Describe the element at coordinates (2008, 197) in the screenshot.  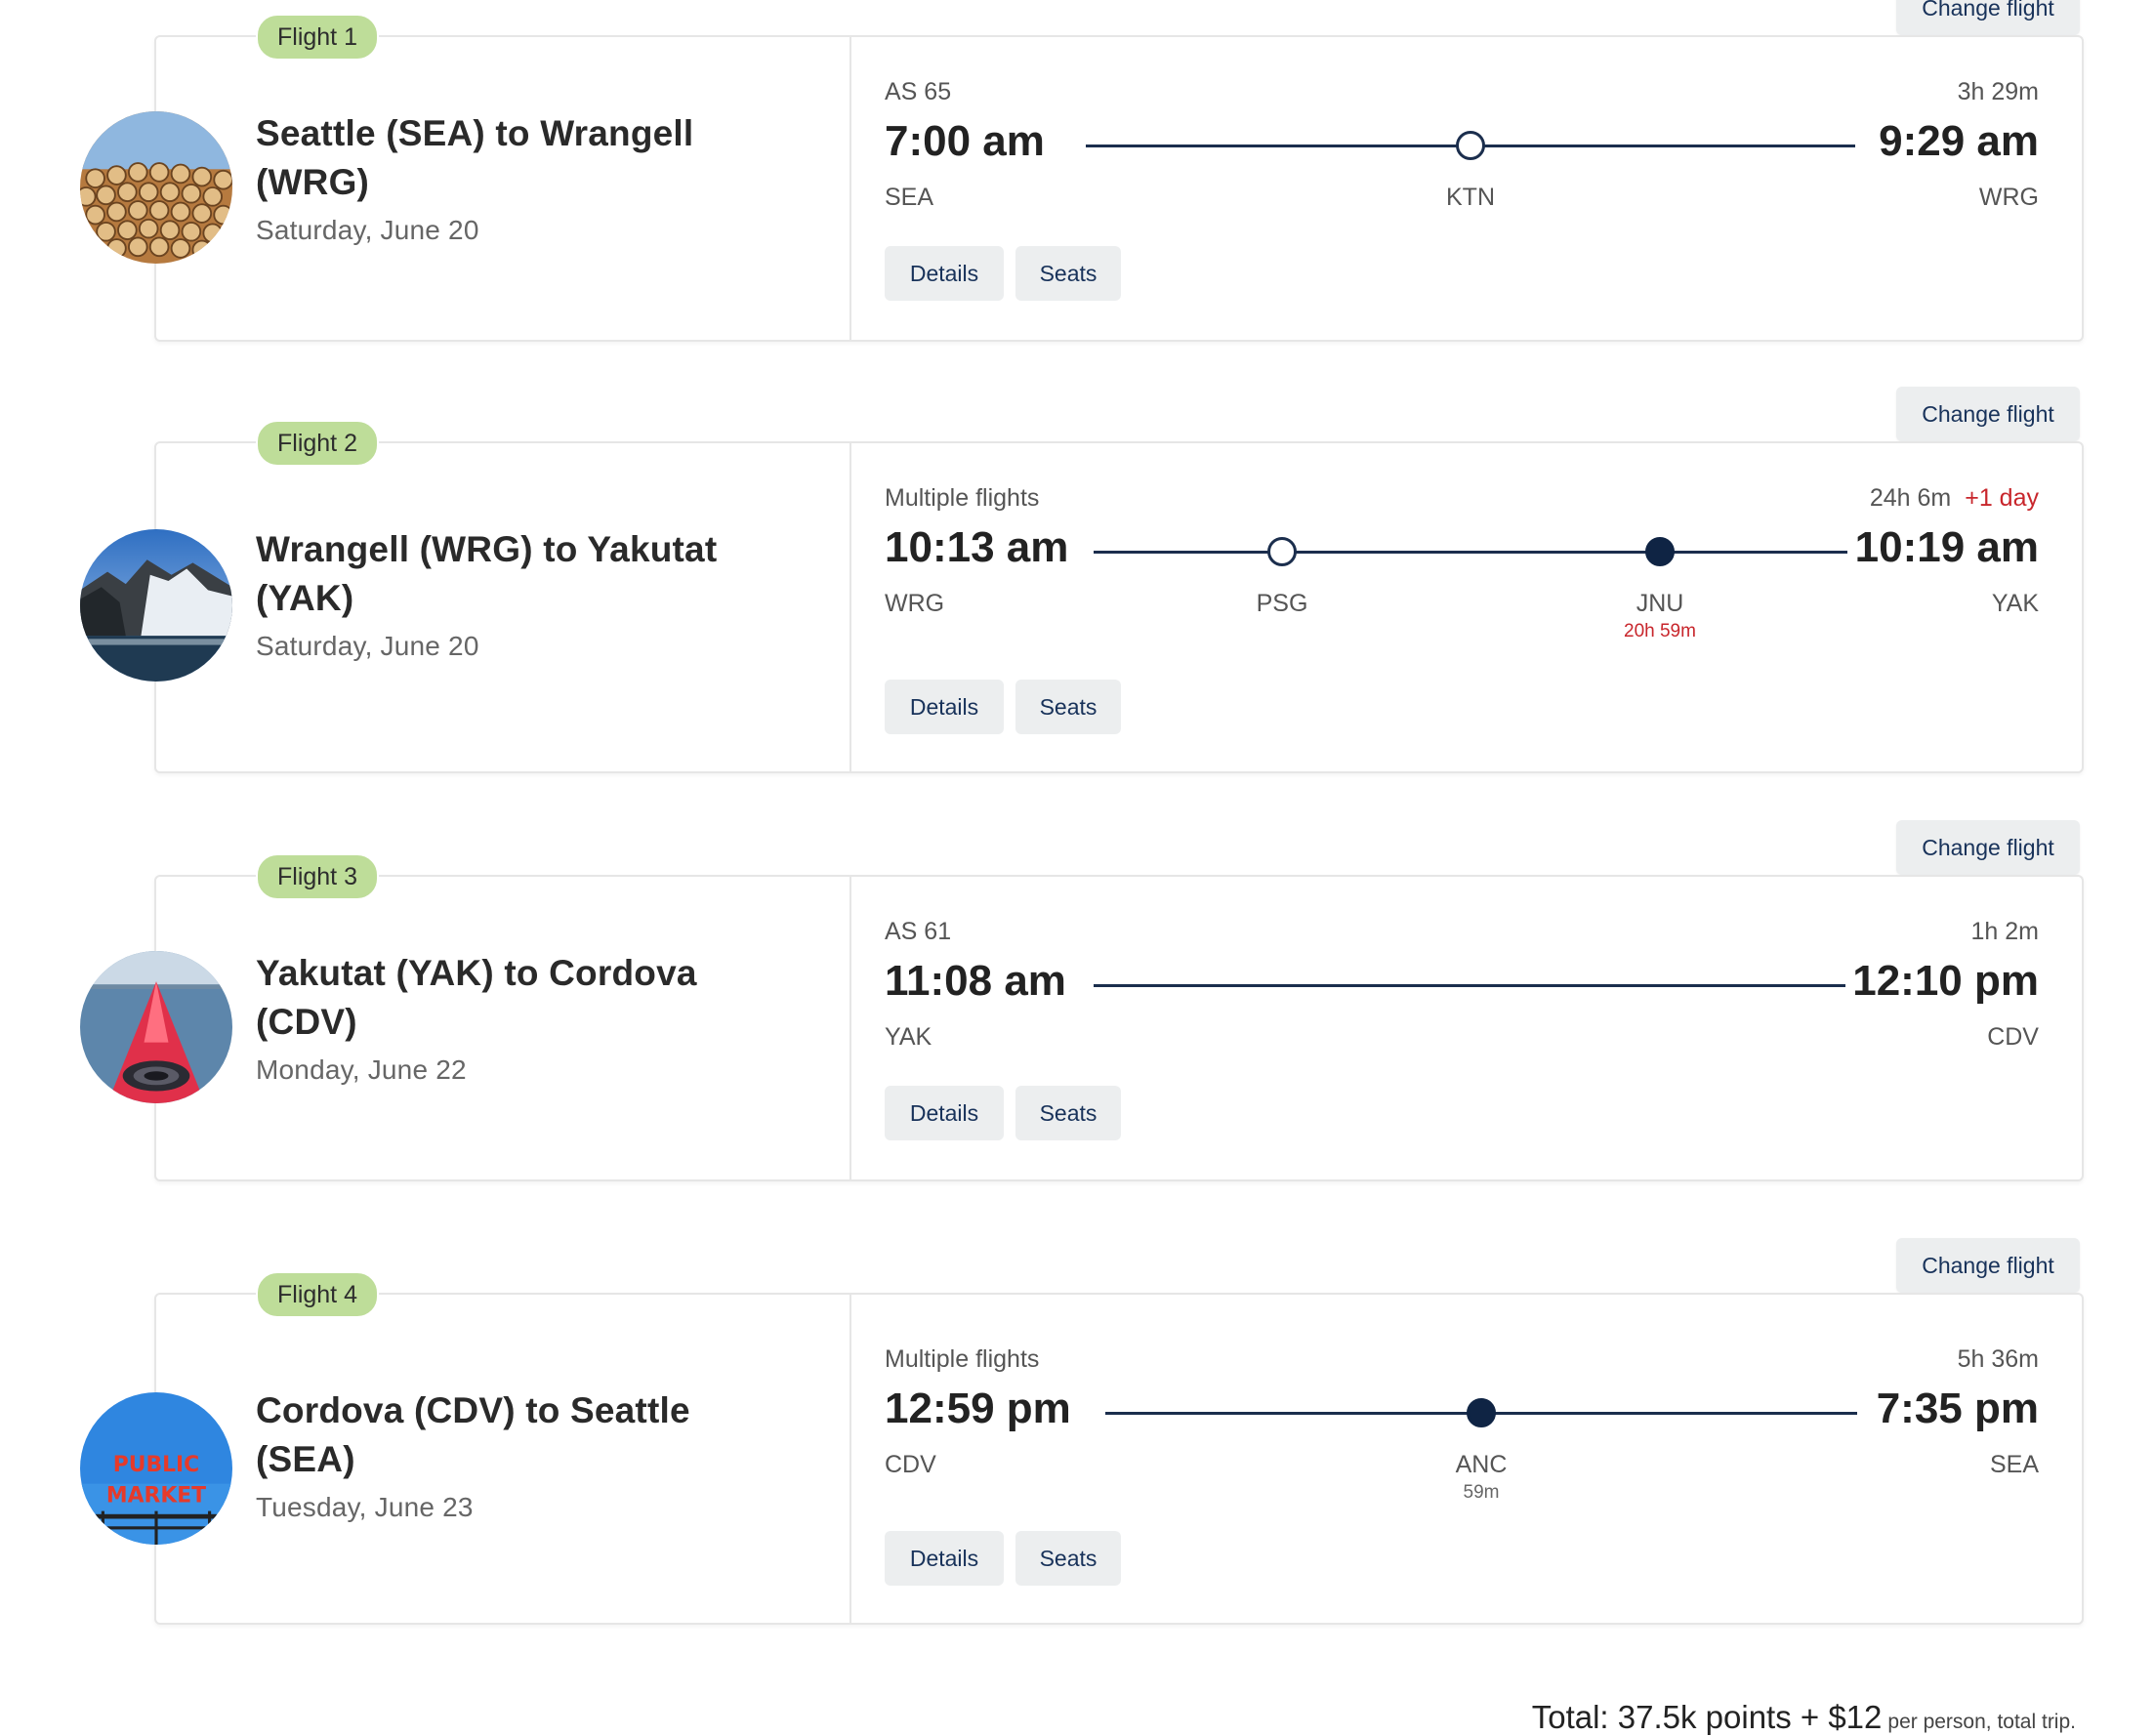
I see `destination-code: WRG` at that location.